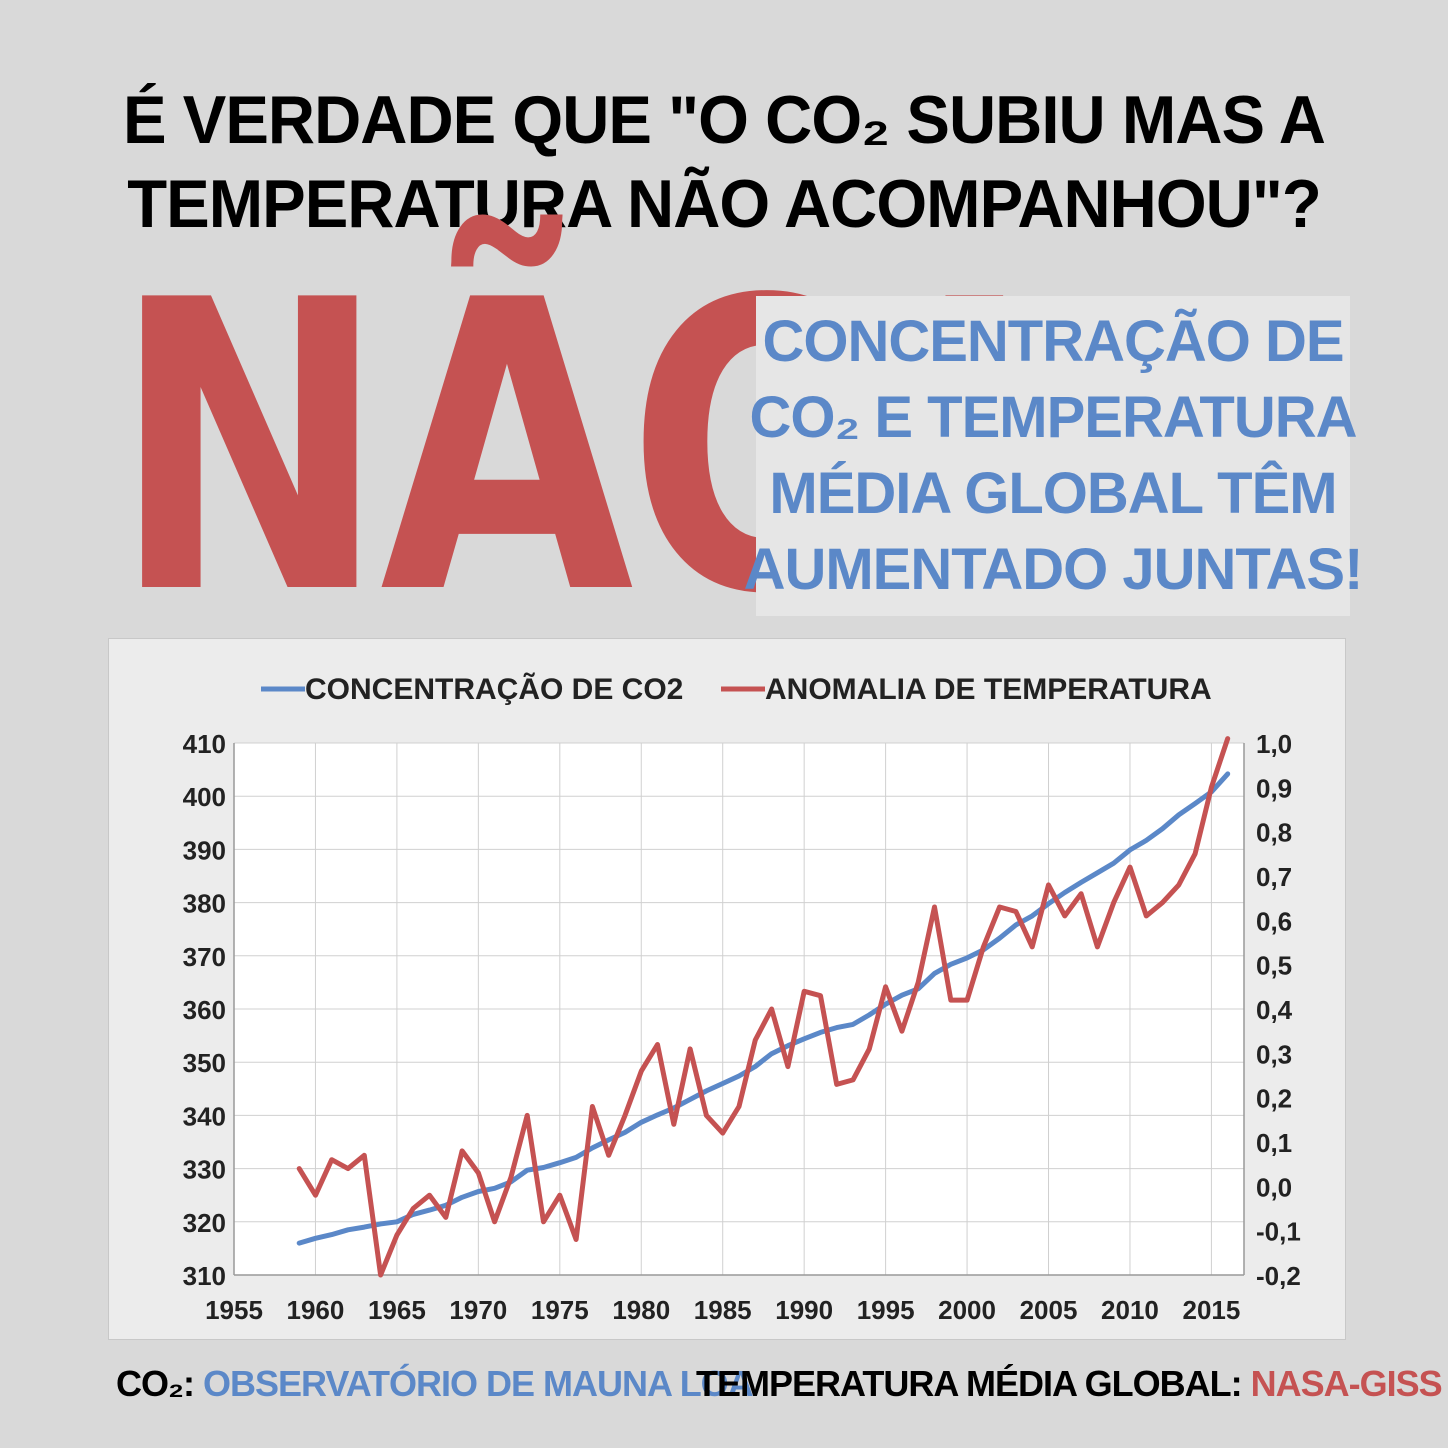 The image size is (1448, 1448). What do you see at coordinates (204, 797) in the screenshot?
I see `y-left-tick-label: 400` at bounding box center [204, 797].